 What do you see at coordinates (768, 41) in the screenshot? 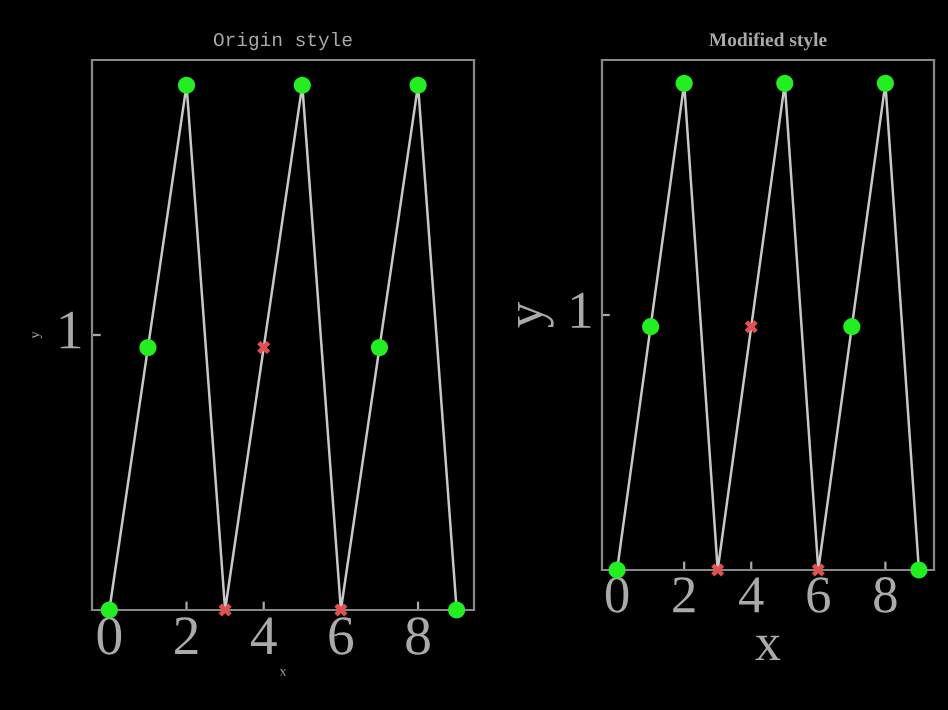
I see `chart-title: Modified style` at bounding box center [768, 41].